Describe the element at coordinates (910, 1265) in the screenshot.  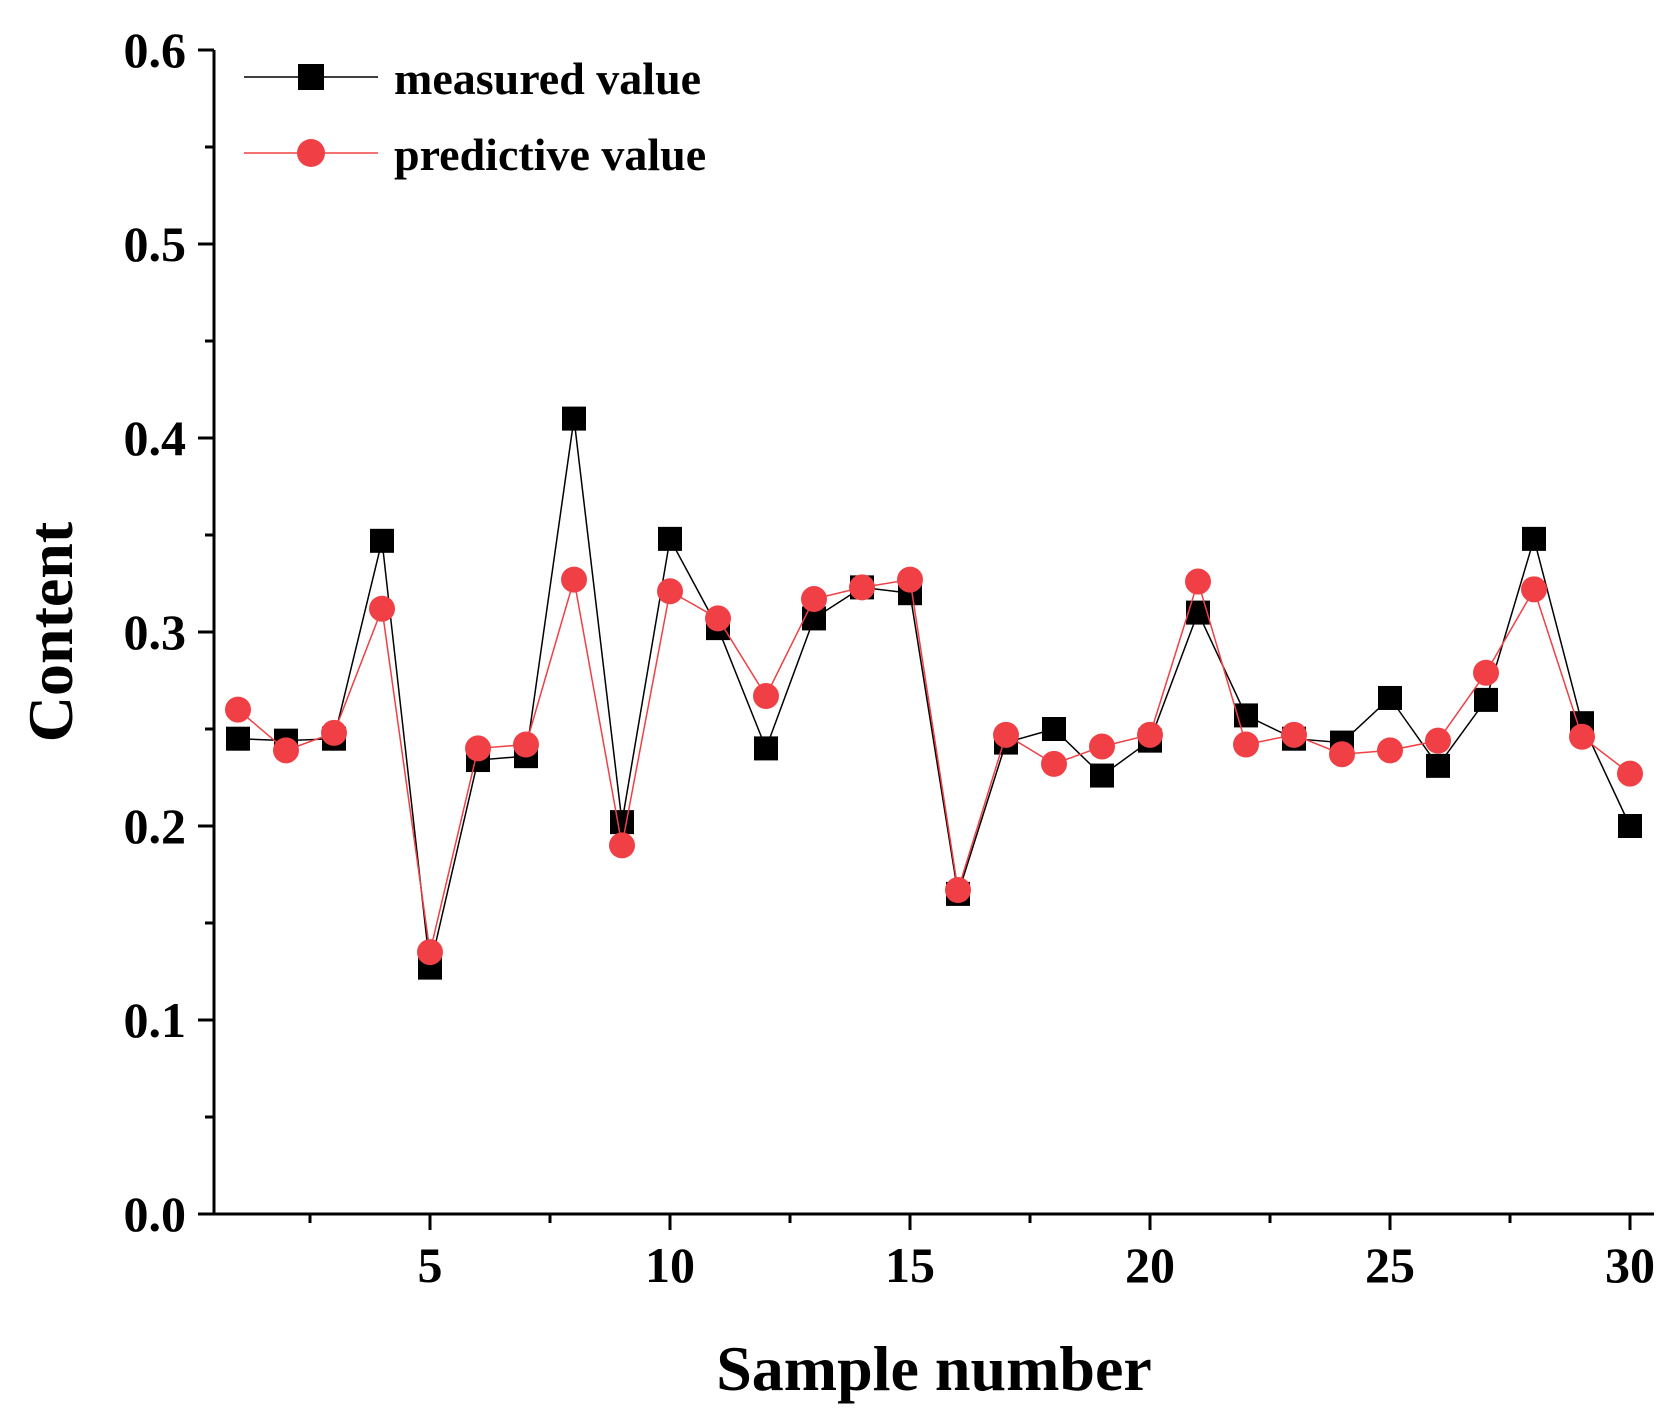
I see `x-tick-label: 15` at that location.